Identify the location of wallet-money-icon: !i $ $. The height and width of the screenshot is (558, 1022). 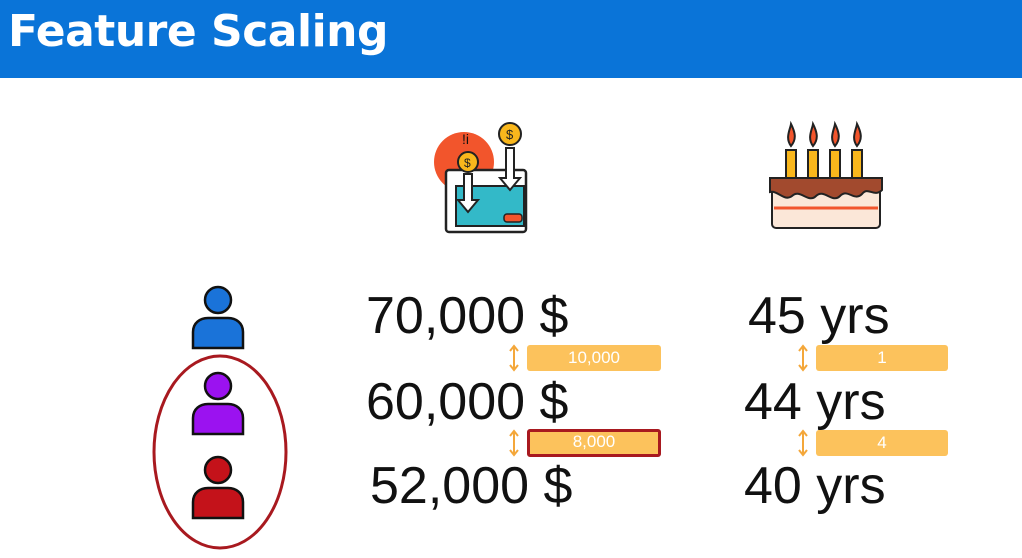
(481, 178).